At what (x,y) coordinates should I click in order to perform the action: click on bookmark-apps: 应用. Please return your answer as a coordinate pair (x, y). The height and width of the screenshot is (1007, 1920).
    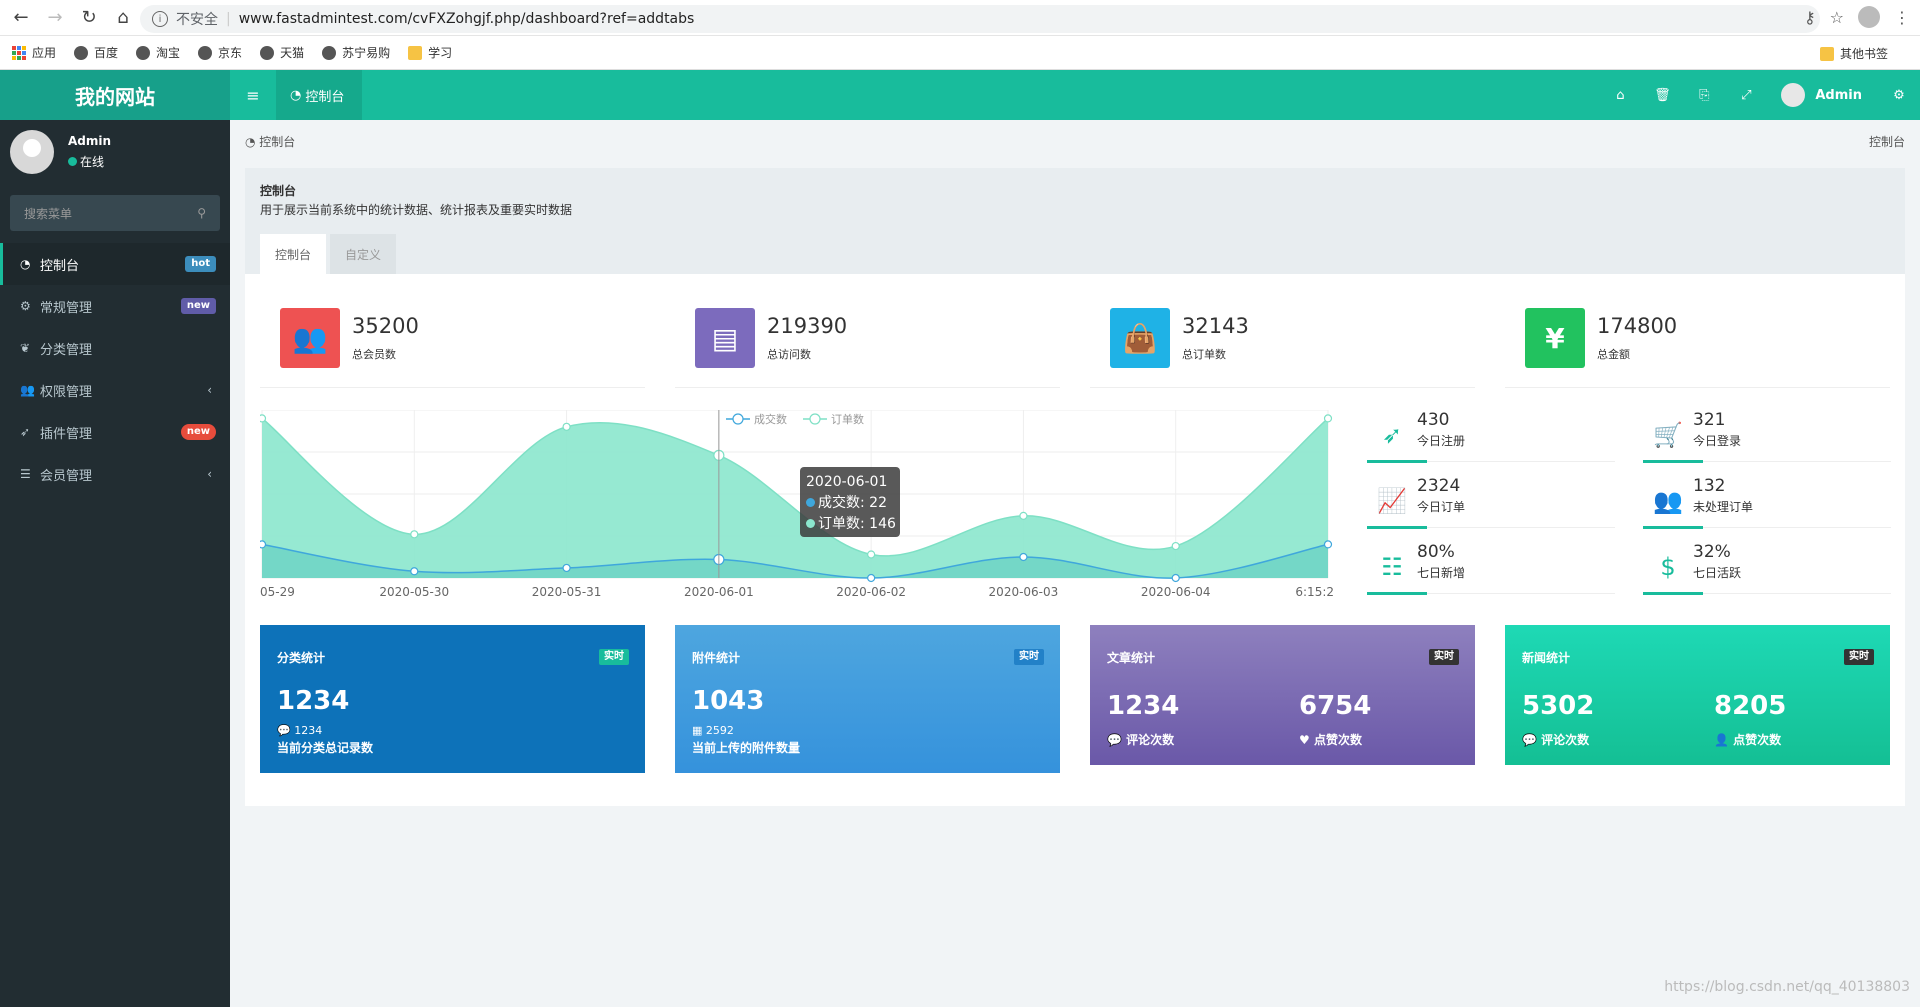
    Looking at the image, I should click on (34, 52).